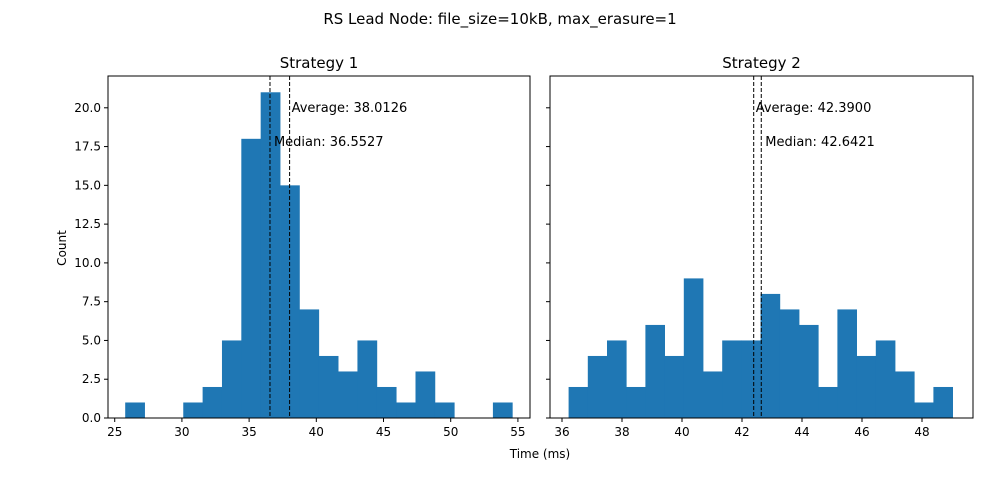 The width and height of the screenshot is (1000, 504). Describe the element at coordinates (820, 142) in the screenshot. I see `median-annotation: Median: 42.6421` at that location.